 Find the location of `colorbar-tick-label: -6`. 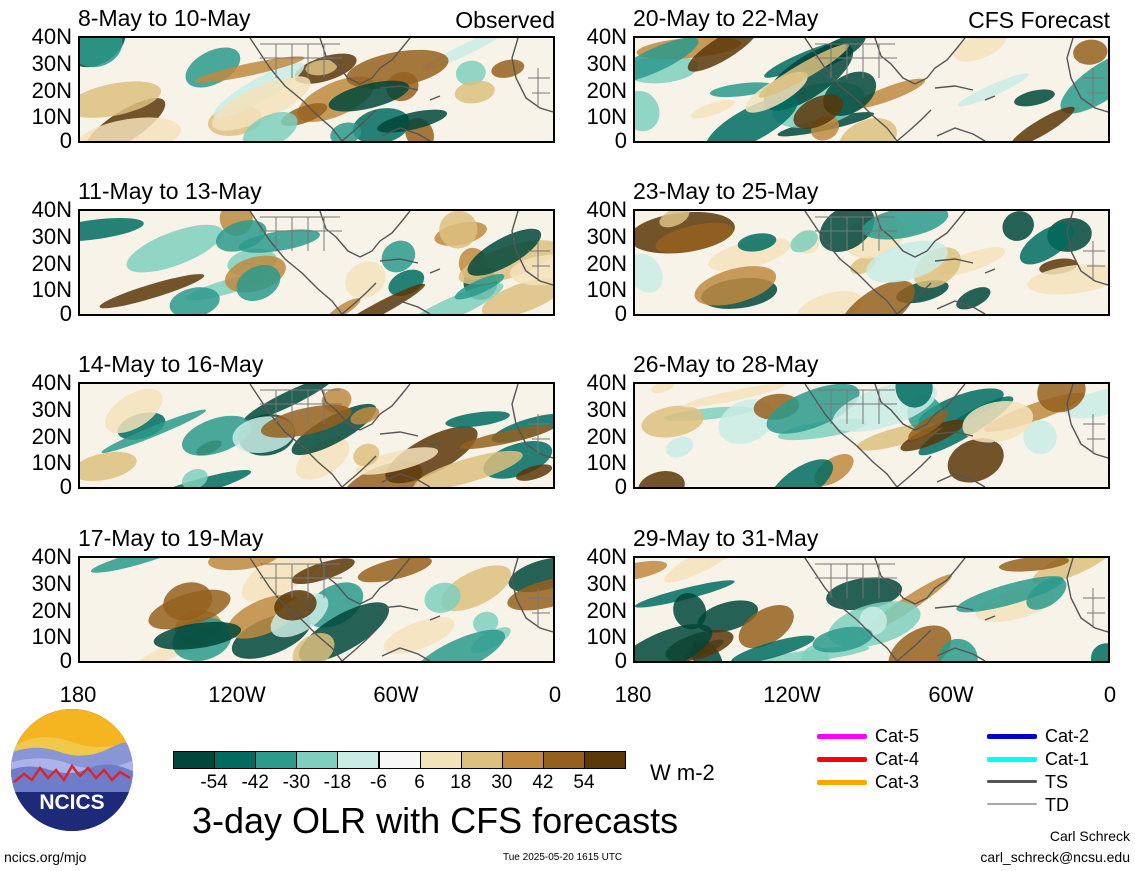

colorbar-tick-label: -6 is located at coordinates (378, 782).